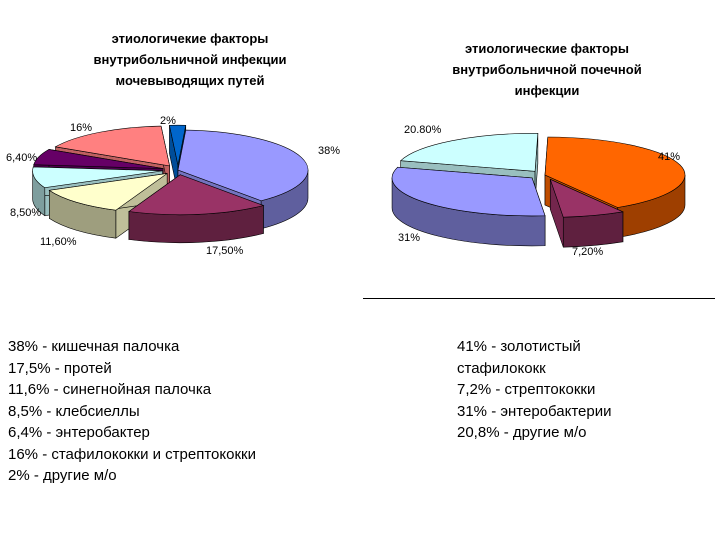  What do you see at coordinates (168, 121) in the screenshot?
I see `pie-data-label: 2%` at bounding box center [168, 121].